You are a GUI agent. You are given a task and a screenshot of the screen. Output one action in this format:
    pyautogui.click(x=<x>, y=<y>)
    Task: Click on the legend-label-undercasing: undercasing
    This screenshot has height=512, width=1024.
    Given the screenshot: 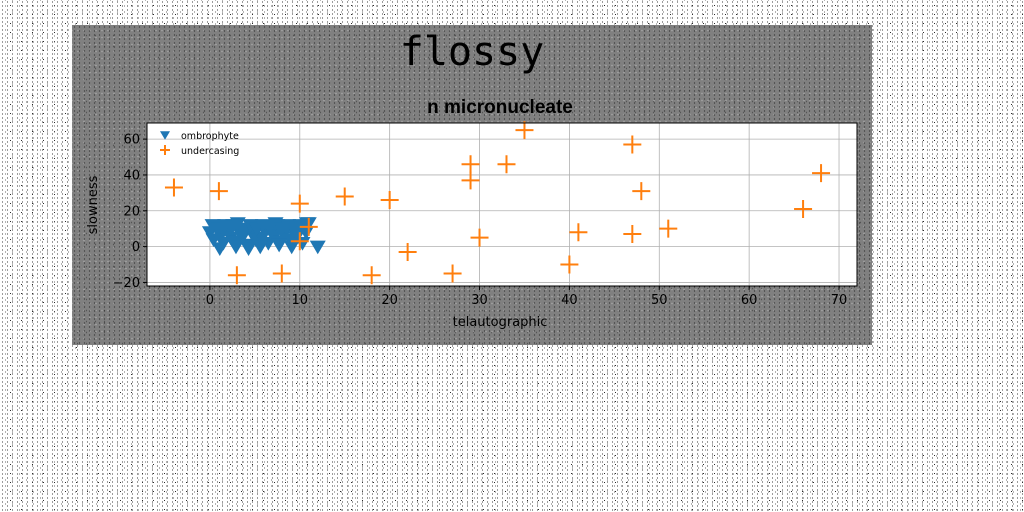 What is the action you would take?
    pyautogui.click(x=210, y=151)
    